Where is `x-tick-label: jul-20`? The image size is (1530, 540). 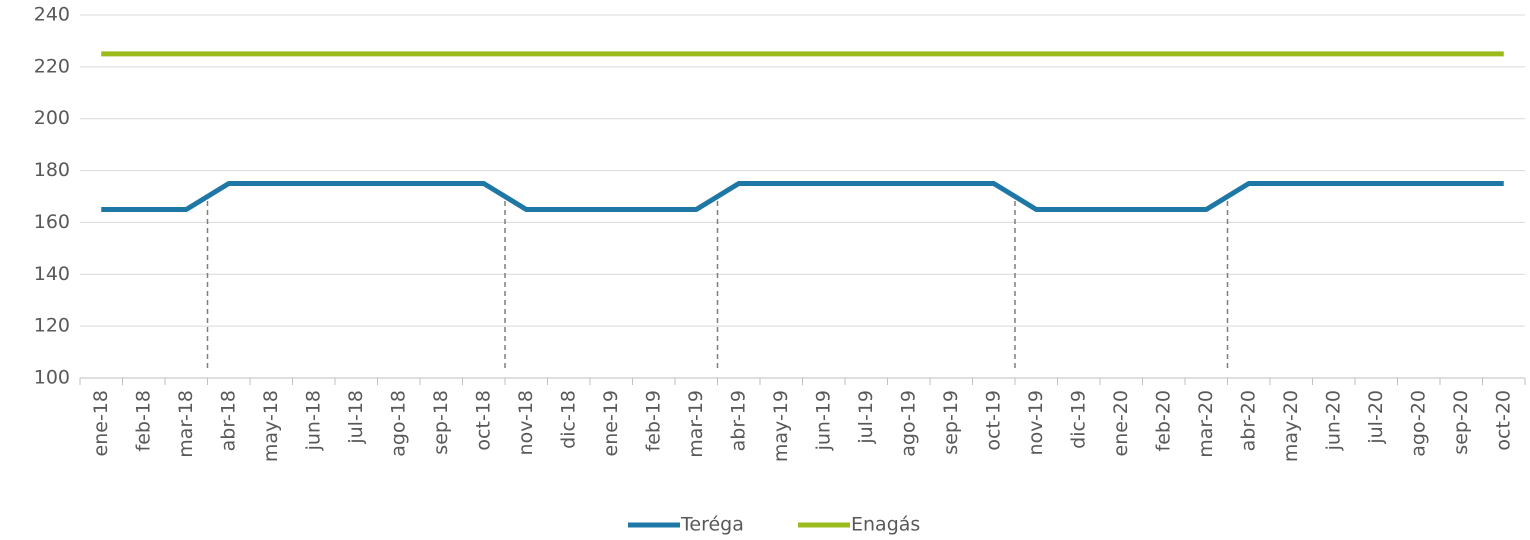
x-tick-label: jul-20 is located at coordinates (1376, 417).